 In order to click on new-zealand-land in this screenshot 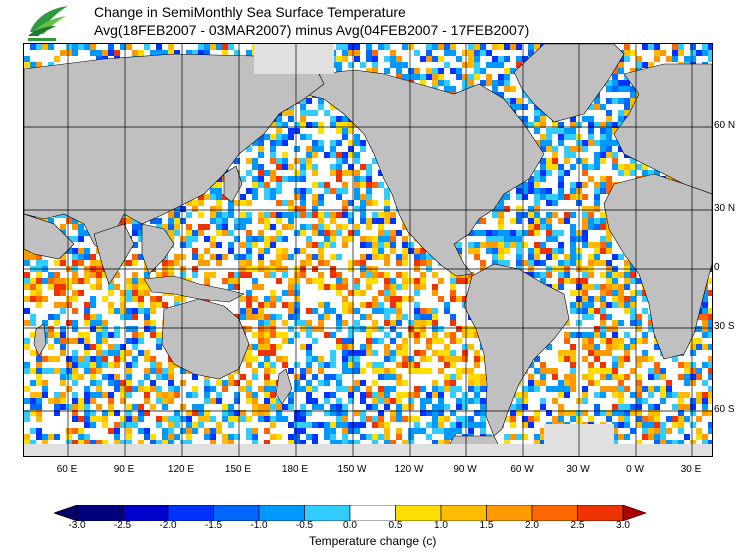, I will do `click(284, 386)`.